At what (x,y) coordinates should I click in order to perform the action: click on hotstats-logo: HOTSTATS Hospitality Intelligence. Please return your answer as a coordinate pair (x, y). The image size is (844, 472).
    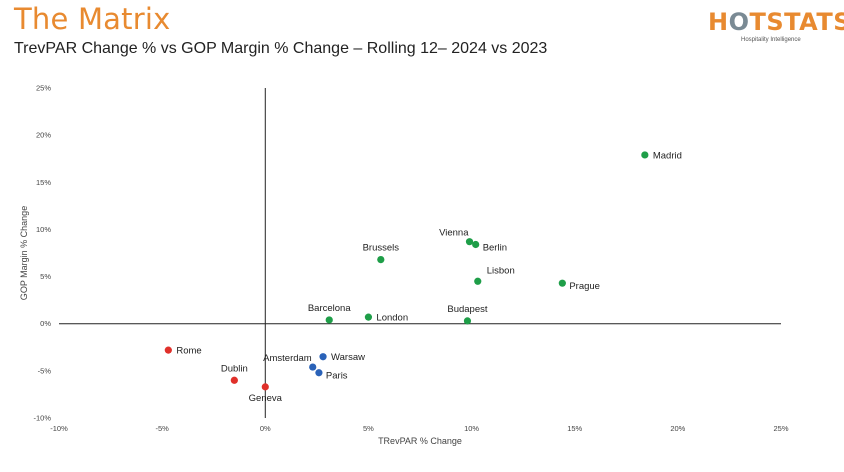
    Looking at the image, I should click on (776, 28).